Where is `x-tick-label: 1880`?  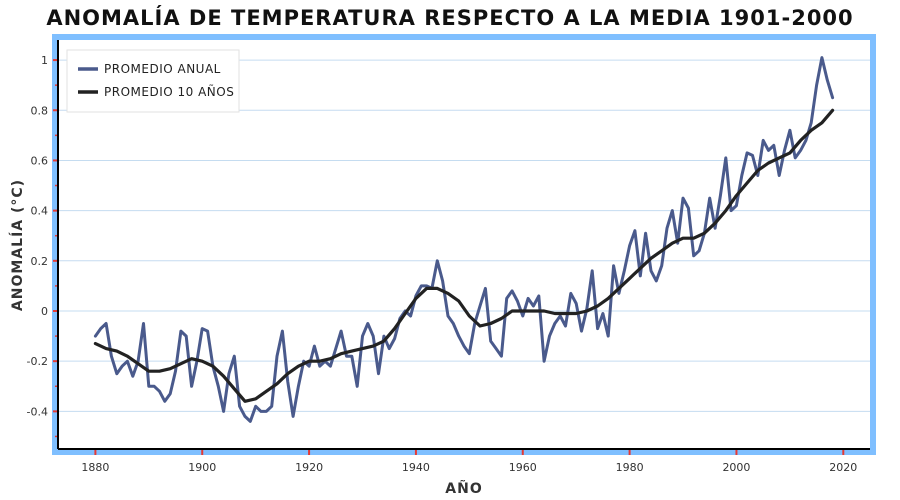
x-tick-label: 1880 is located at coordinates (95, 467).